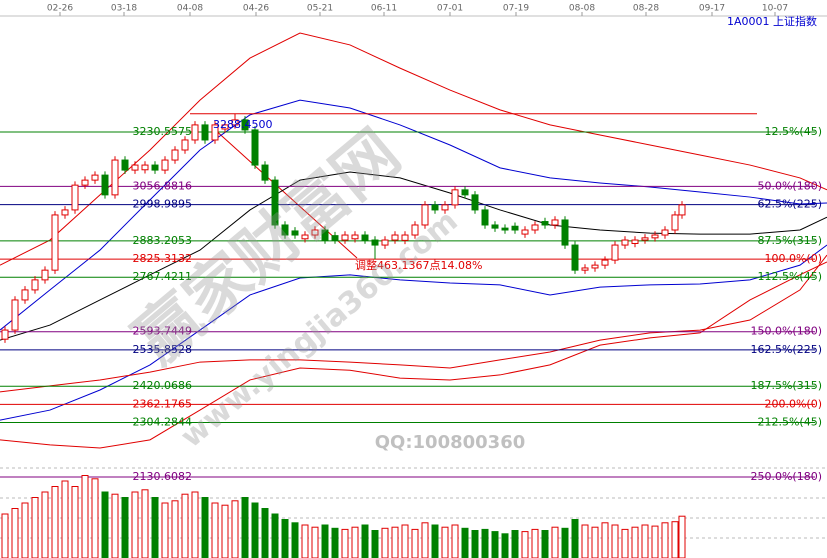 Image resolution: width=827 pixels, height=558 pixels. What do you see at coordinates (712, 9) in the screenshot?
I see `x-tick-label: 09-17` at bounding box center [712, 9].